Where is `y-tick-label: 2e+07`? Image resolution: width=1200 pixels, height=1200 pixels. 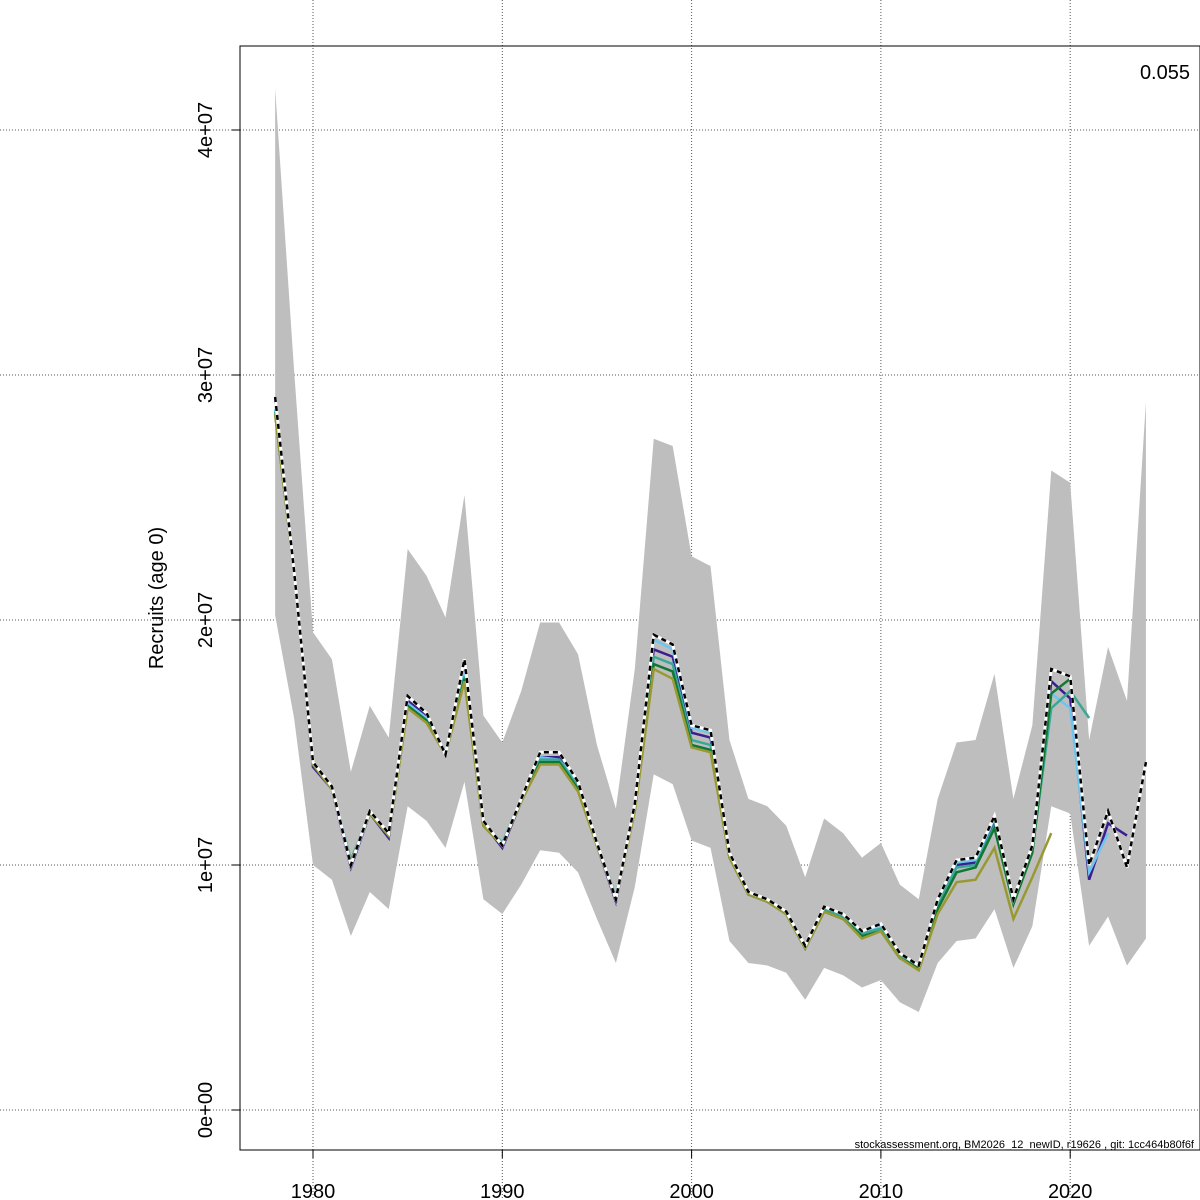
y-tick-label: 2e+07 is located at coordinates (206, 620).